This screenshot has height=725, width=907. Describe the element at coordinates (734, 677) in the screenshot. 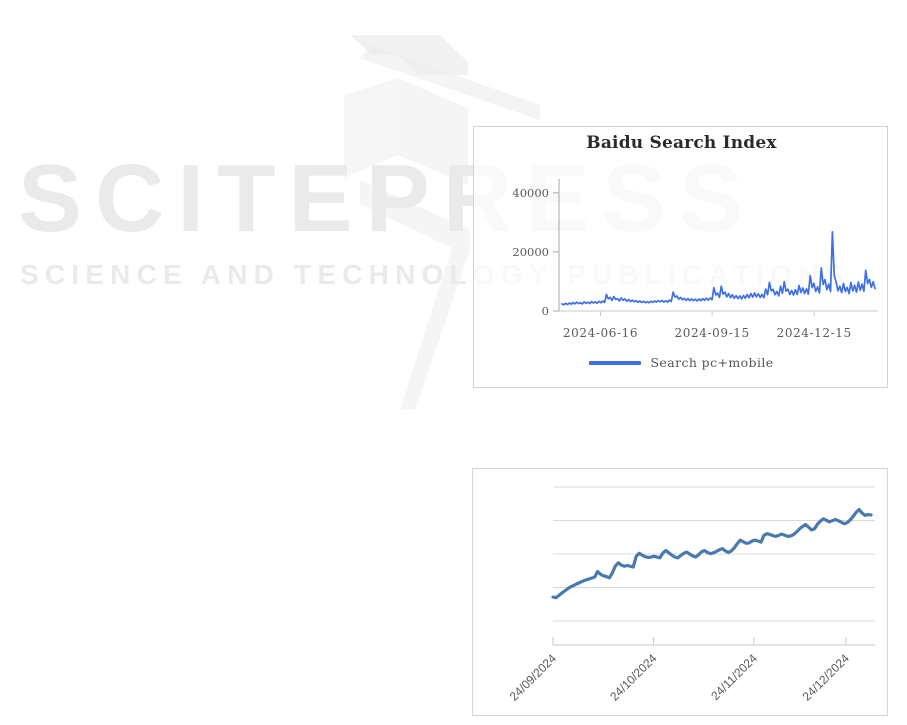

I see `svg-text: 24/11/2024` at that location.